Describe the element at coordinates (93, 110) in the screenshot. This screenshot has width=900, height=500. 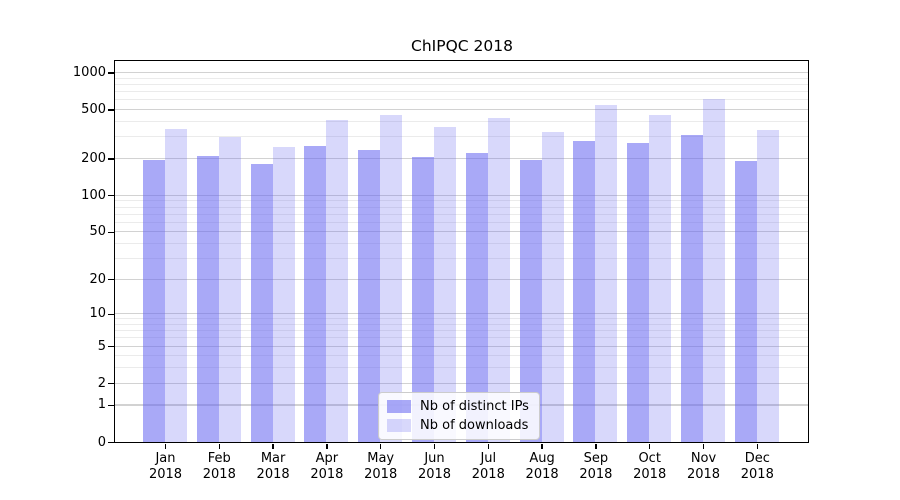
I see `y-axis-tick-label: 500` at that location.